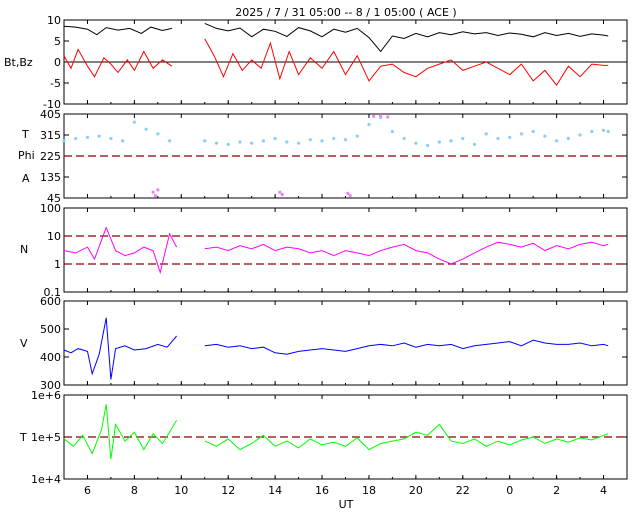 The image size is (640, 512). What do you see at coordinates (55, 83) in the screenshot?
I see `y-tick-label: -5` at bounding box center [55, 83].